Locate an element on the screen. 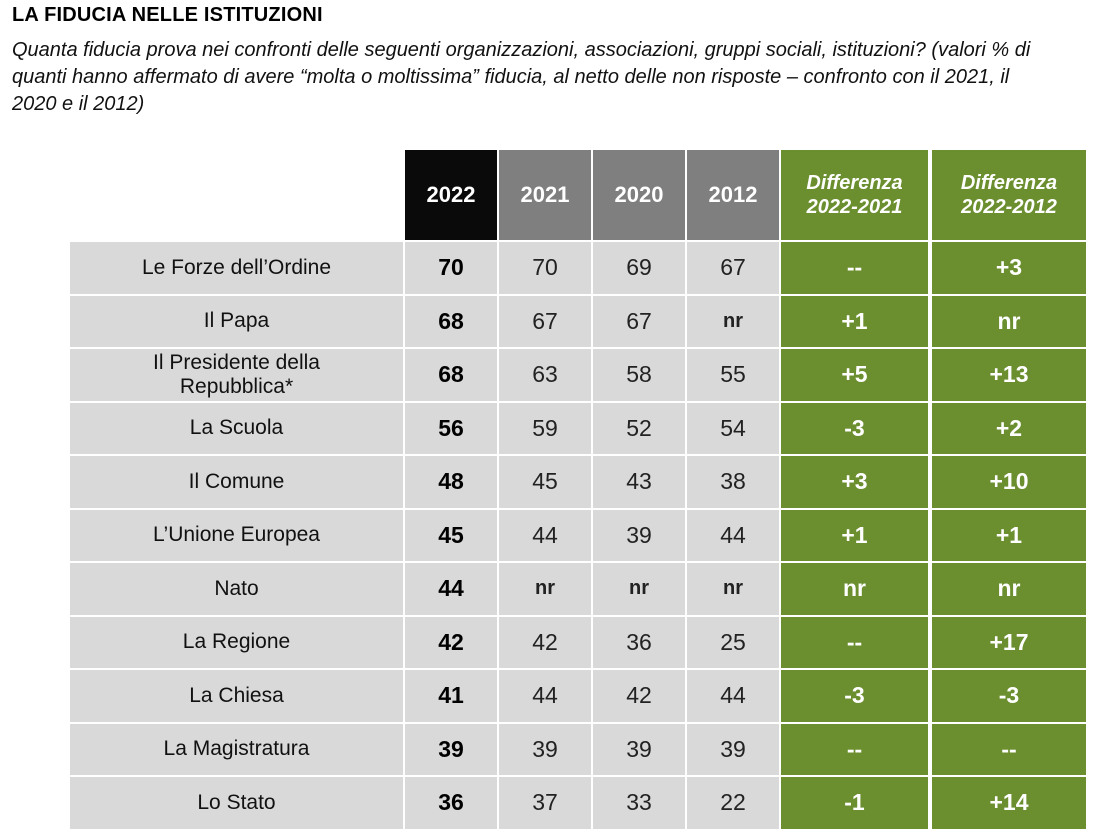  table-row: Nato 44 nr nr nr nr nr is located at coordinates (578, 588).